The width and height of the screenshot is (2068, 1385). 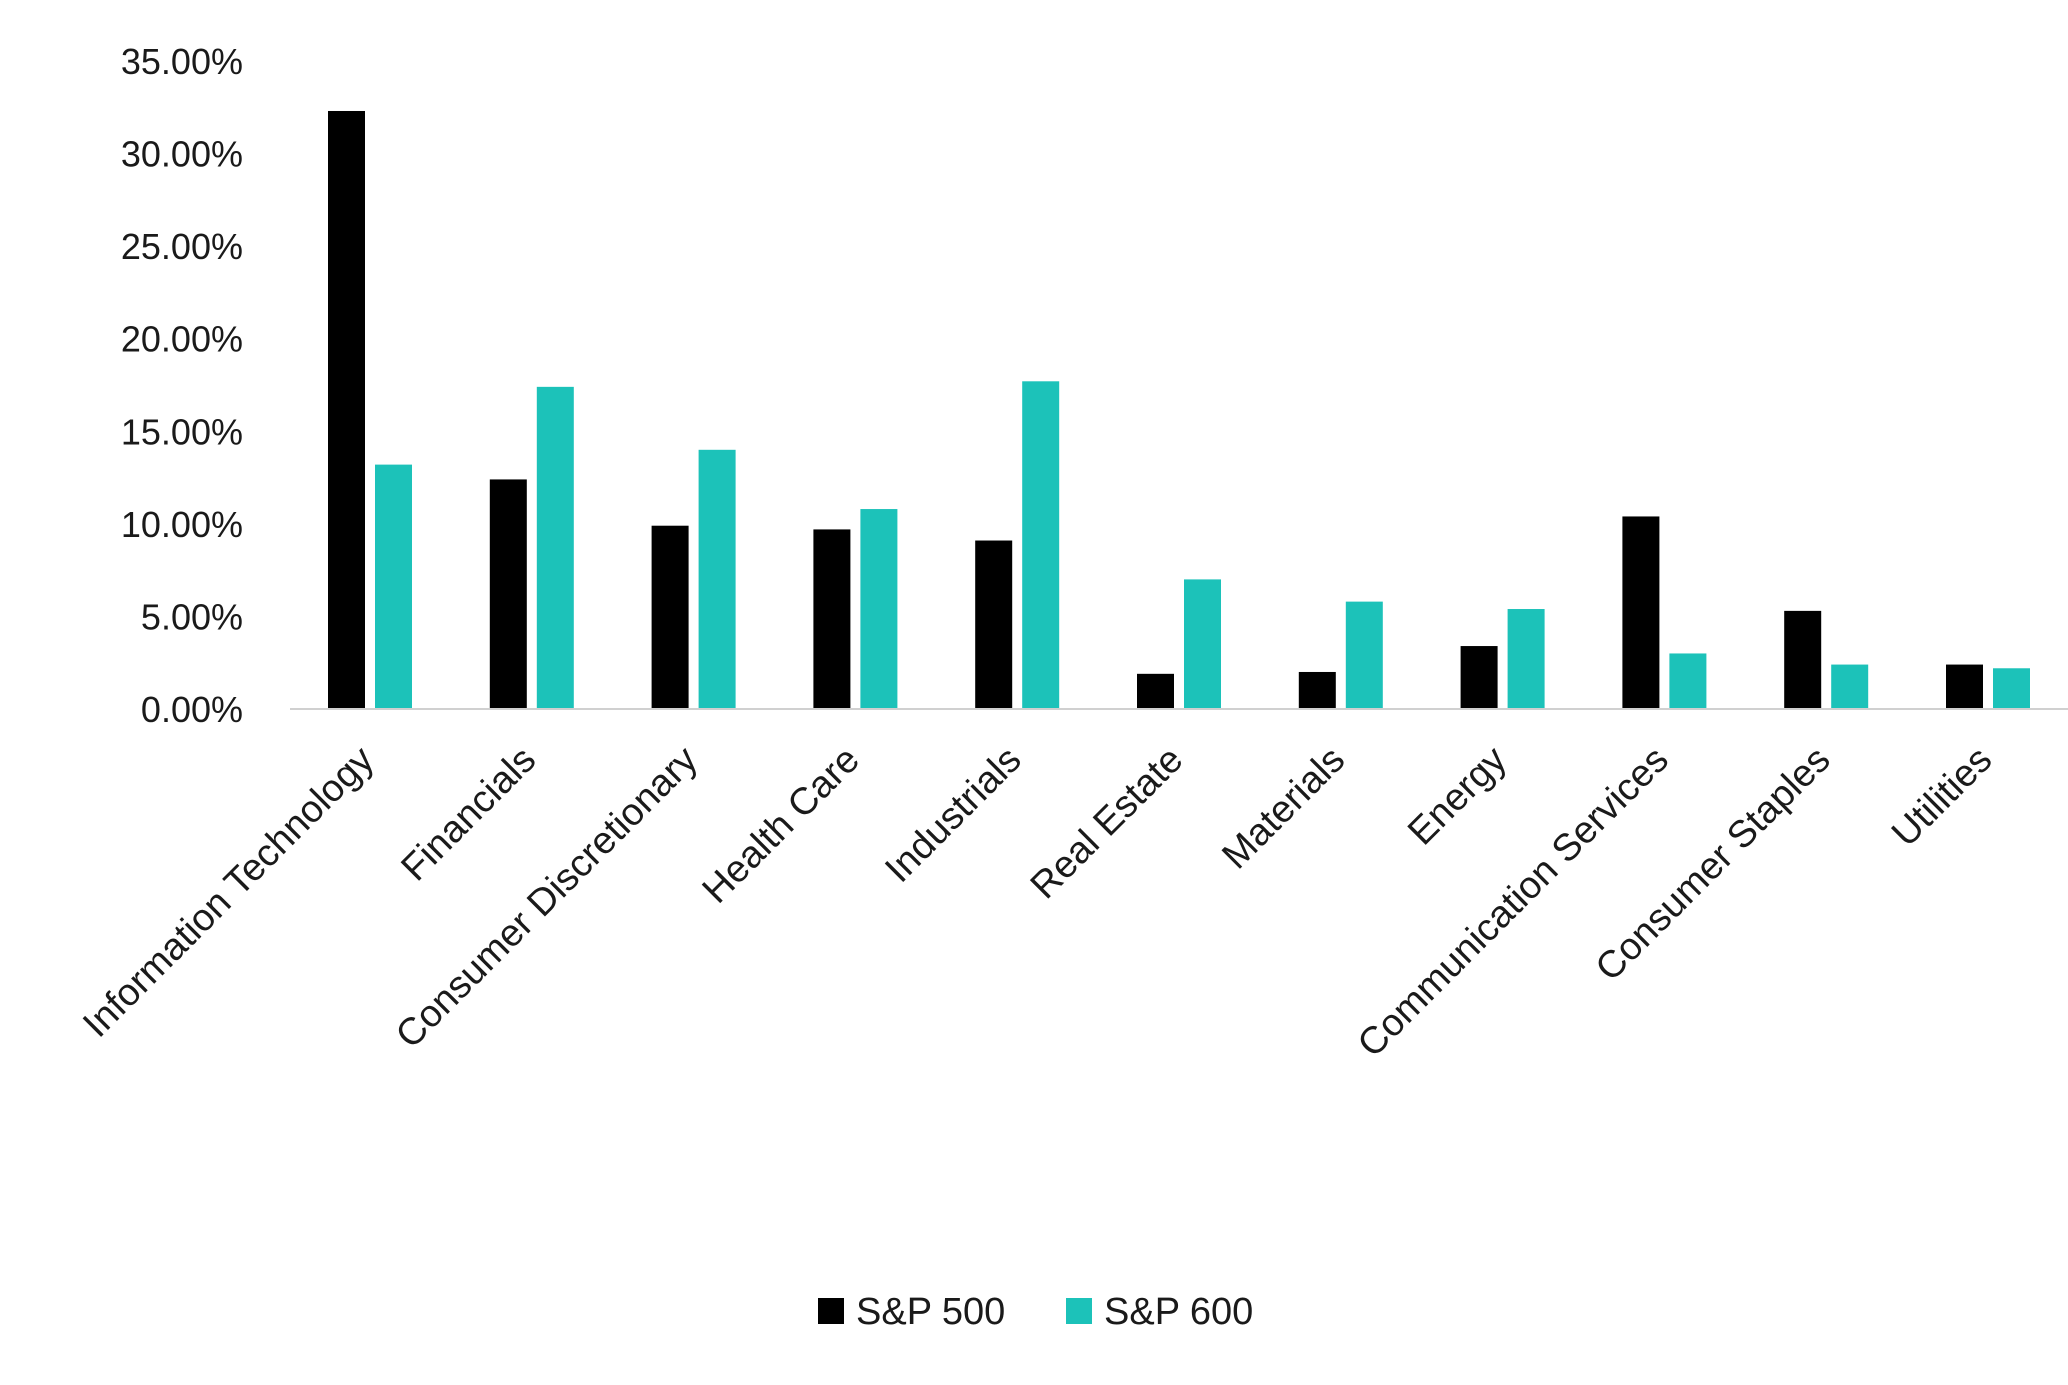 I want to click on x-category-label: Health Care, so click(x=781, y=825).